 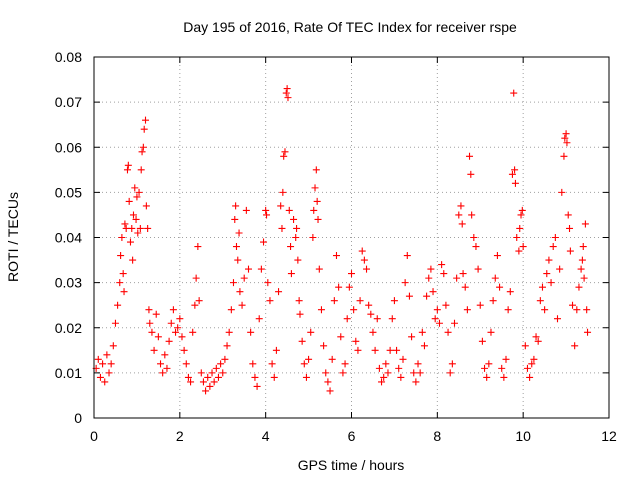 What do you see at coordinates (68, 57) in the screenshot?
I see `y-tick-label: 0.08` at bounding box center [68, 57].